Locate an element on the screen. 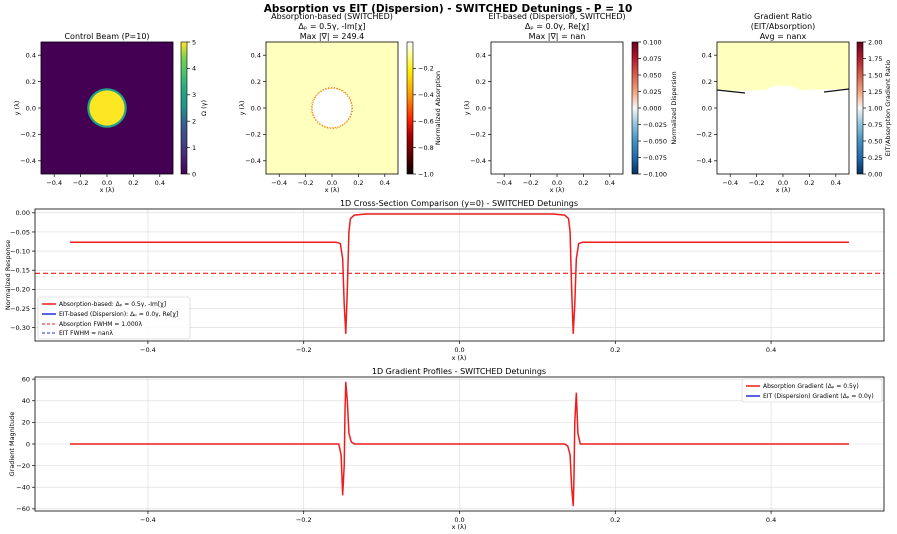 This screenshot has height=534, width=897. colorbar-tick-label: −0.100 is located at coordinates (655, 174).